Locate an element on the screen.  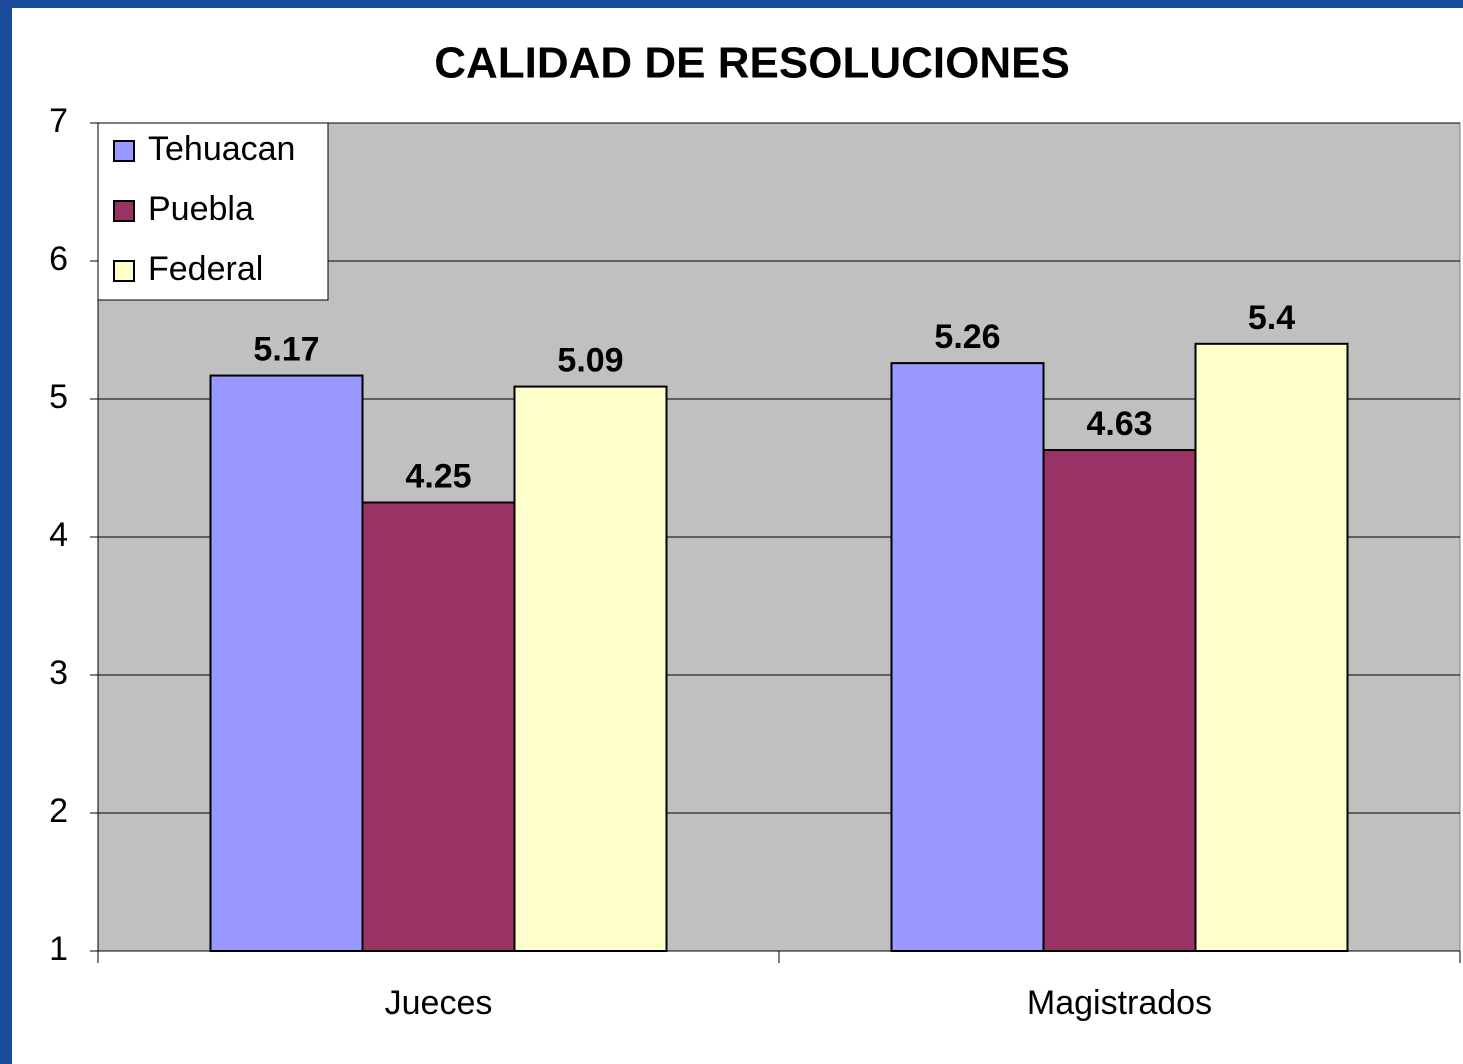
legend-label: Puebla is located at coordinates (201, 209).